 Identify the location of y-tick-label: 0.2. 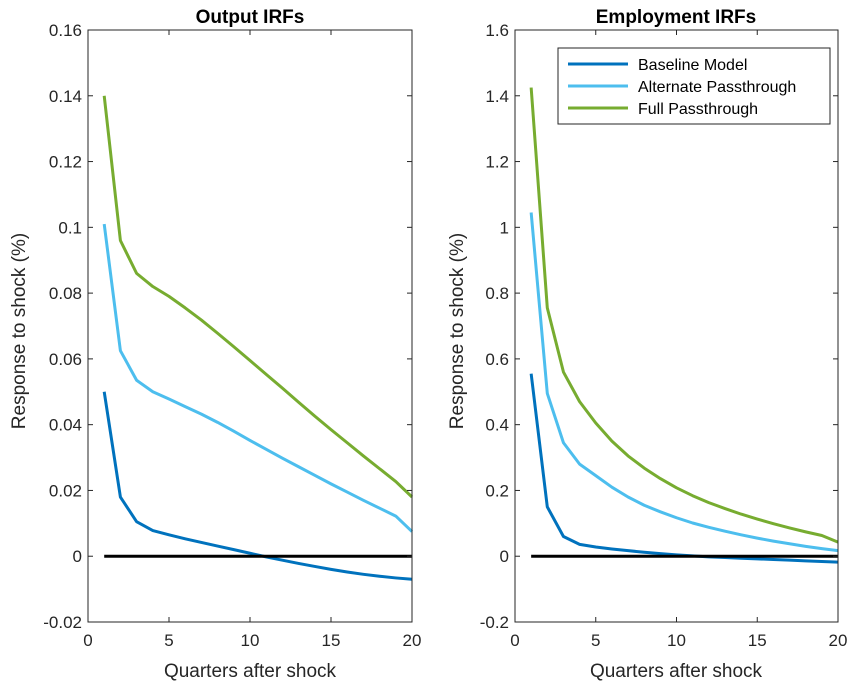
(497, 490).